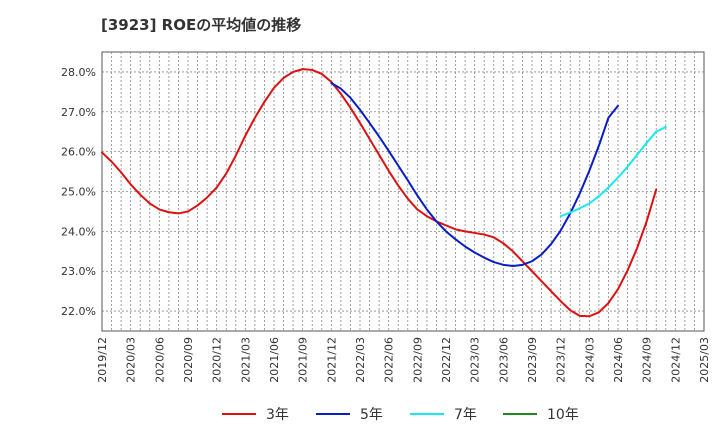 This screenshot has width=720, height=440. What do you see at coordinates (274, 360) in the screenshot?
I see `x-tick-label: 2021/06` at bounding box center [274, 360].